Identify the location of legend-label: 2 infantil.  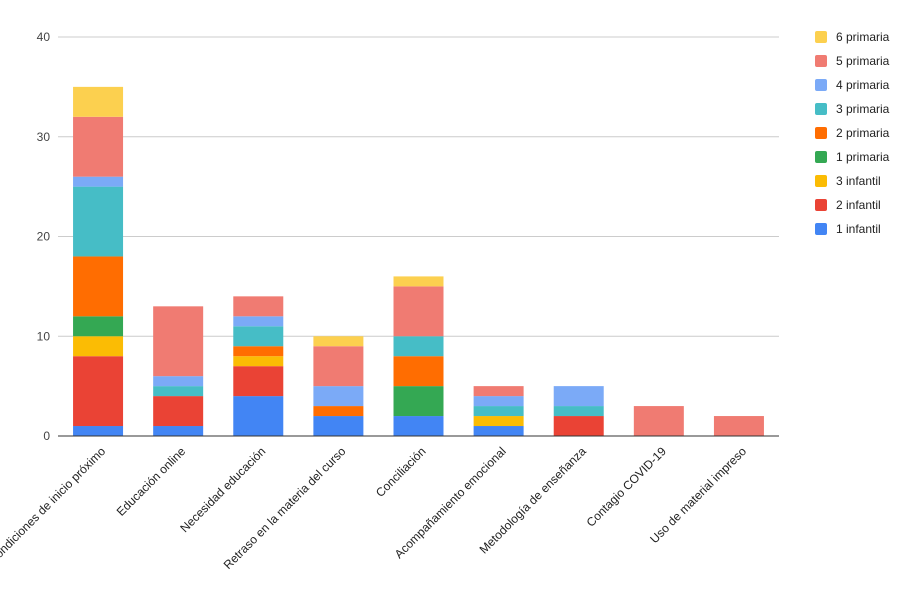
(858, 205).